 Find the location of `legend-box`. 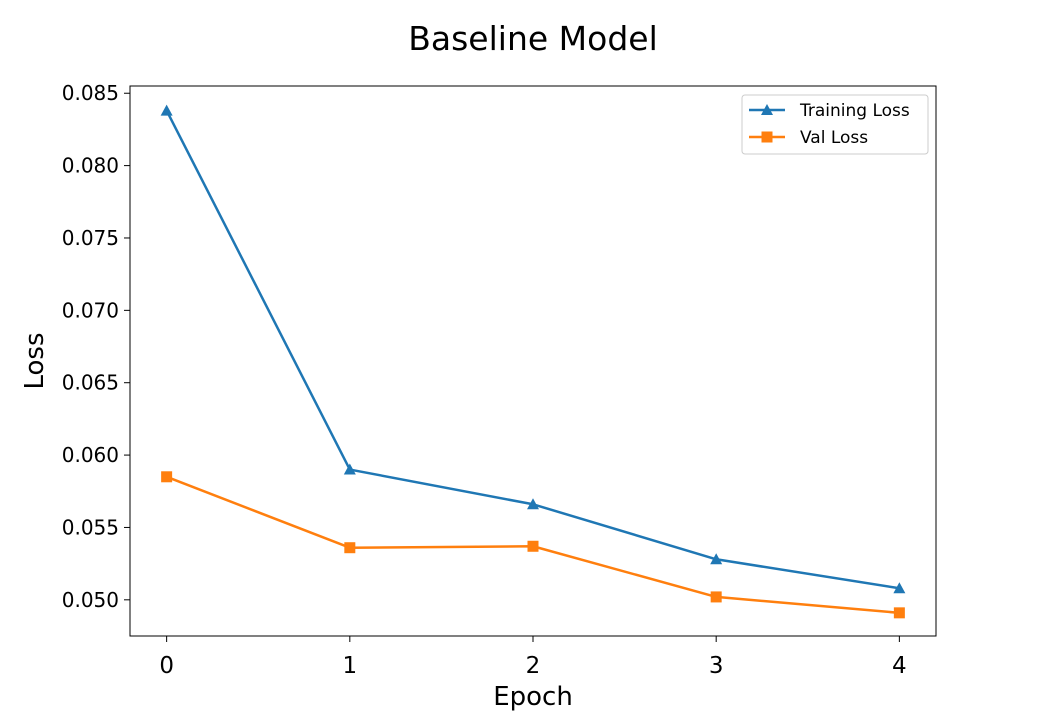

legend-box is located at coordinates (835, 124).